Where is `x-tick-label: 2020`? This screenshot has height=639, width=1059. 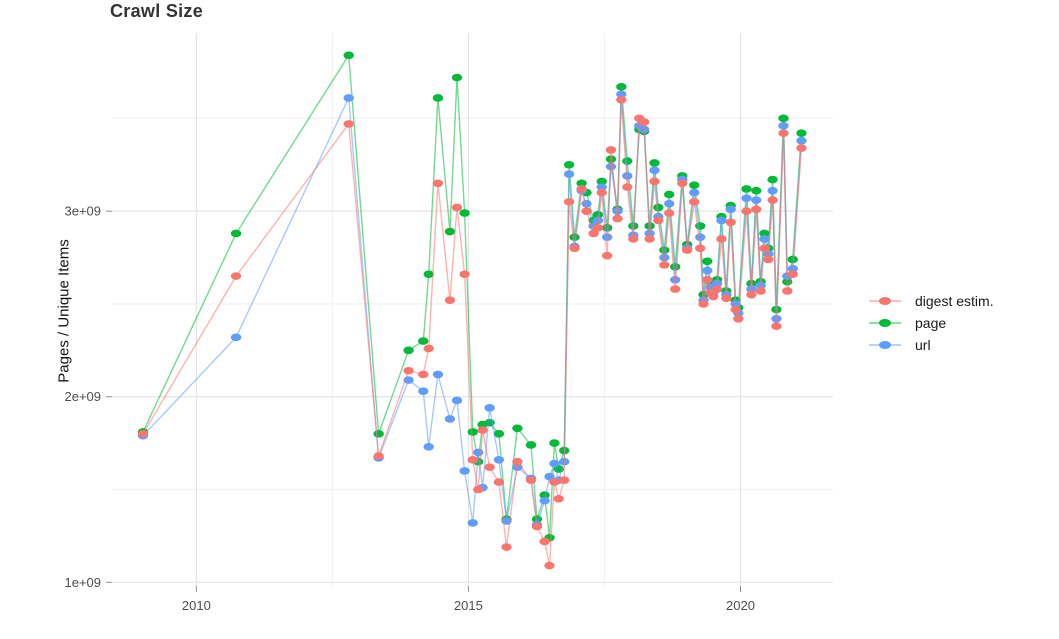
x-tick-label: 2020 is located at coordinates (740, 605).